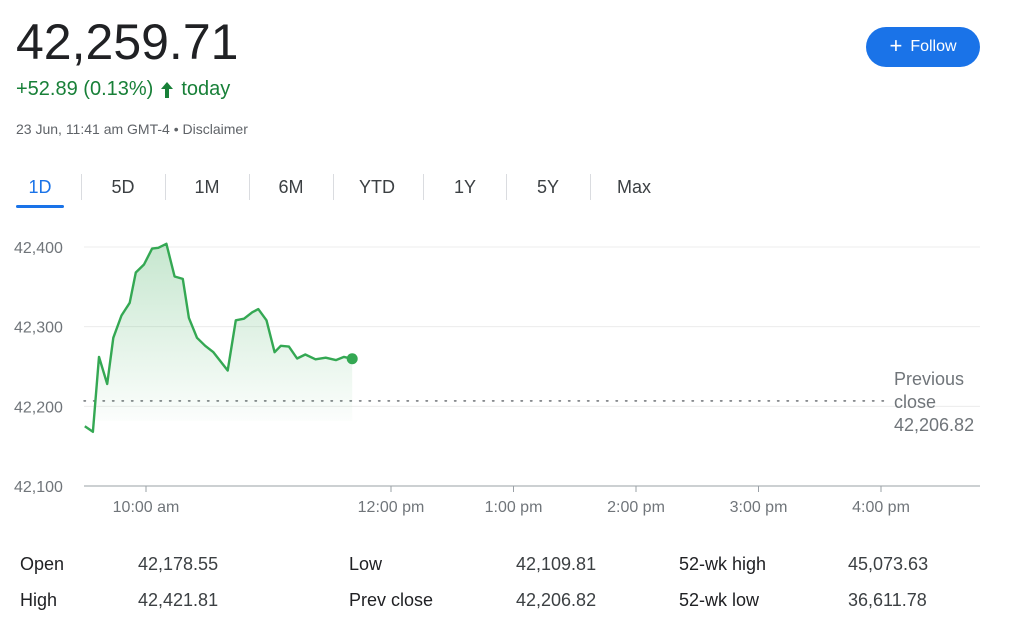 The image size is (1024, 624). Describe the element at coordinates (291, 186) in the screenshot. I see `tab-6m: 6M` at that location.